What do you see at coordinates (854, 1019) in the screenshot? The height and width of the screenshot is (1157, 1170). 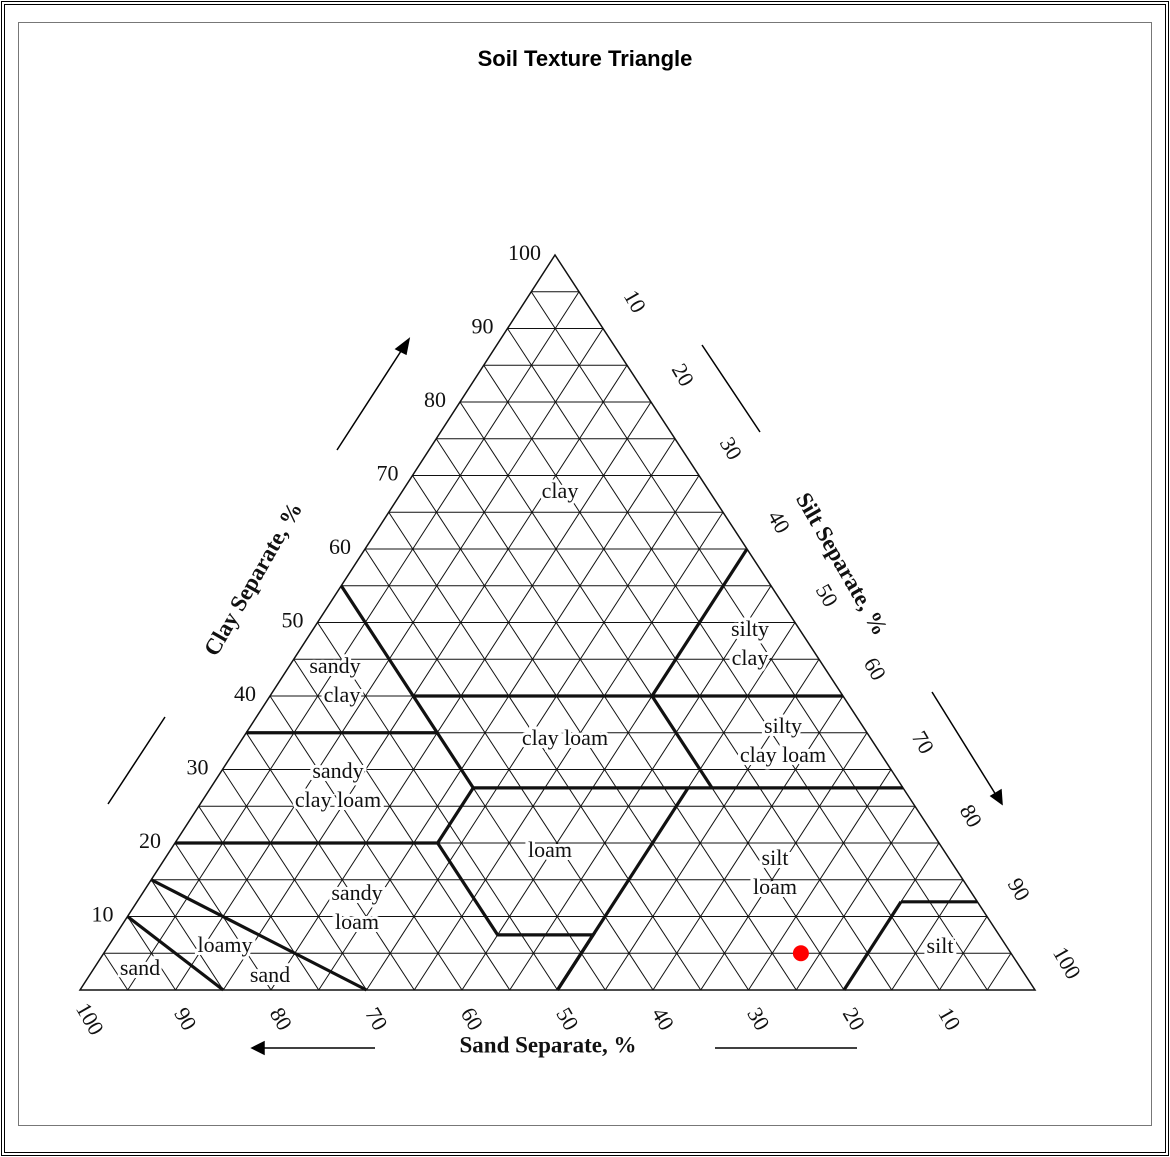 I see `sand-tick-label: 20` at bounding box center [854, 1019].